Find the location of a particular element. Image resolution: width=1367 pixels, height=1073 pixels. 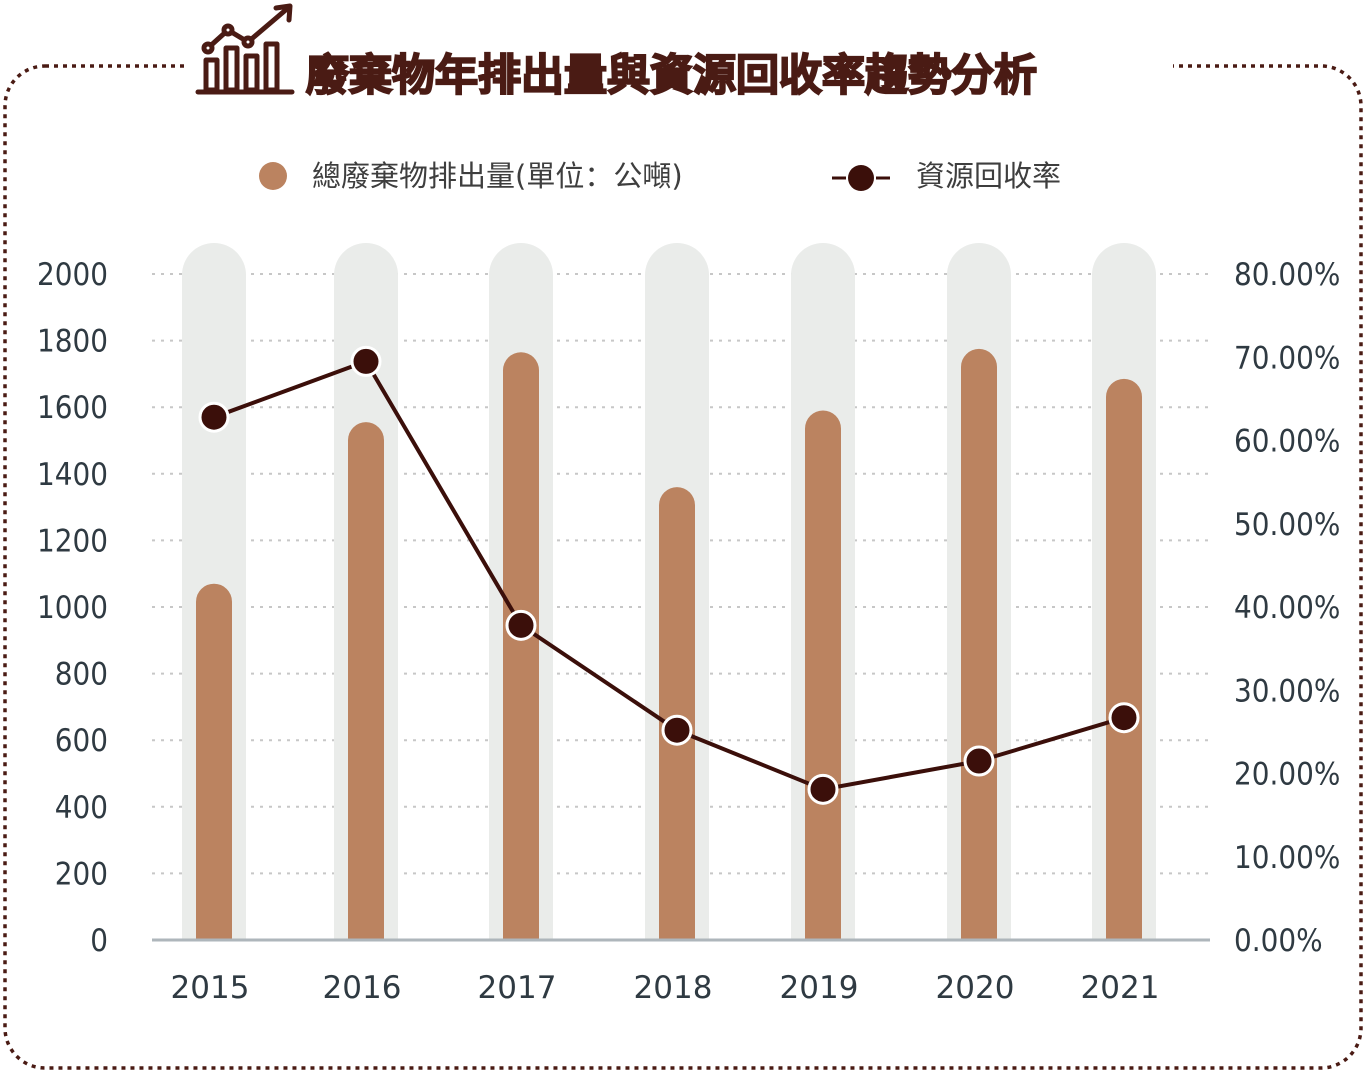

right-tick-label: 60.00% is located at coordinates (1287, 442).